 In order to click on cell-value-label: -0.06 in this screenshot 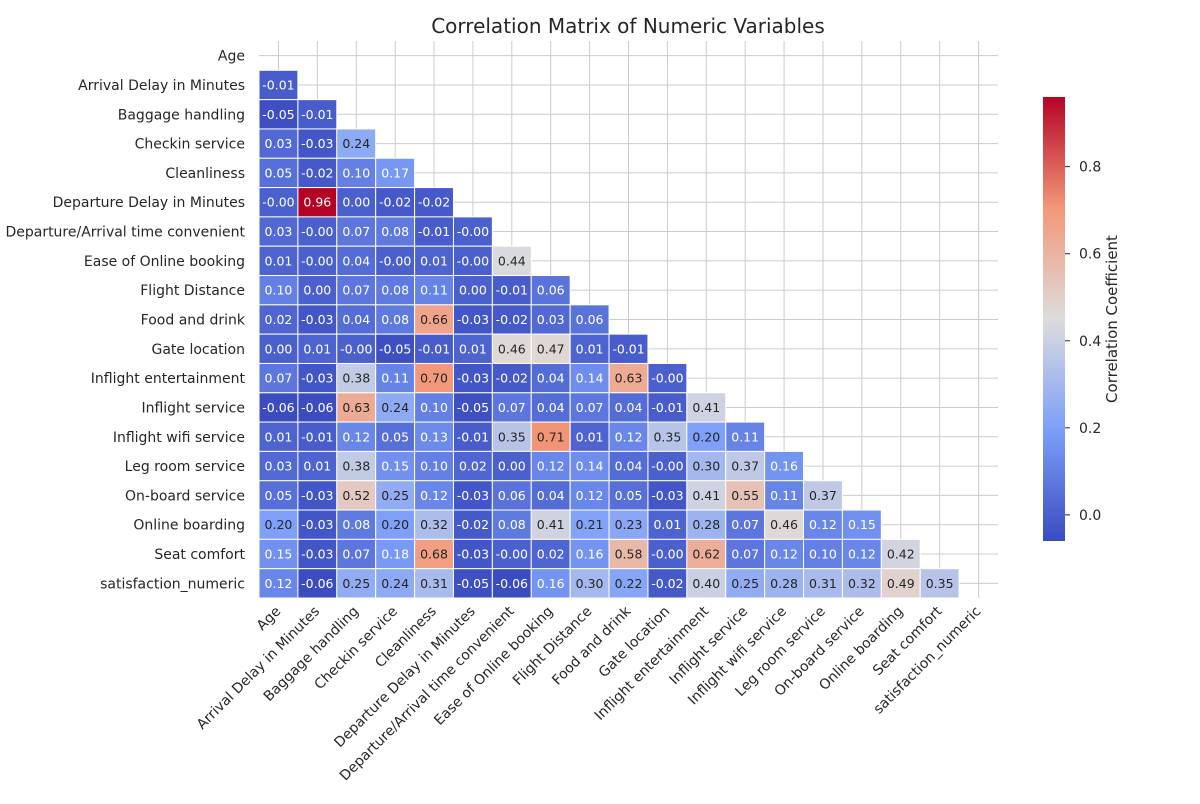, I will do `click(317, 407)`.